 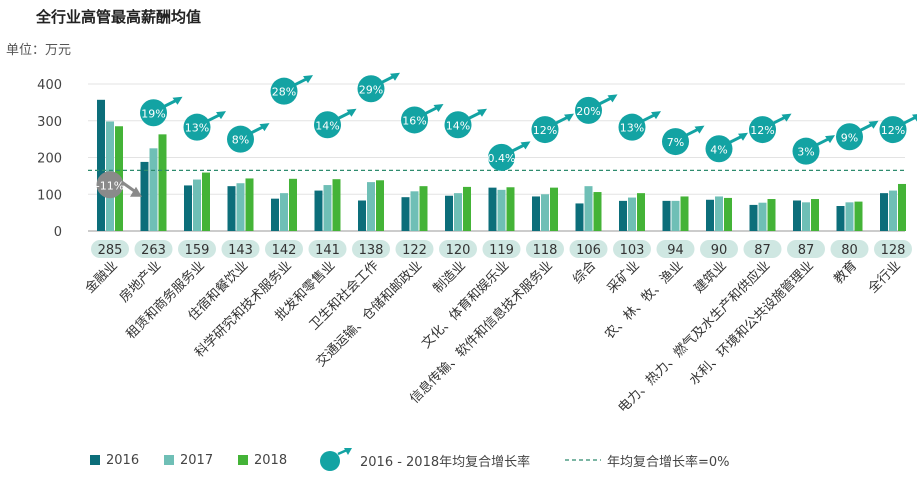 What do you see at coordinates (101, 277) in the screenshot?
I see `x-category-label: 金融业` at bounding box center [101, 277].